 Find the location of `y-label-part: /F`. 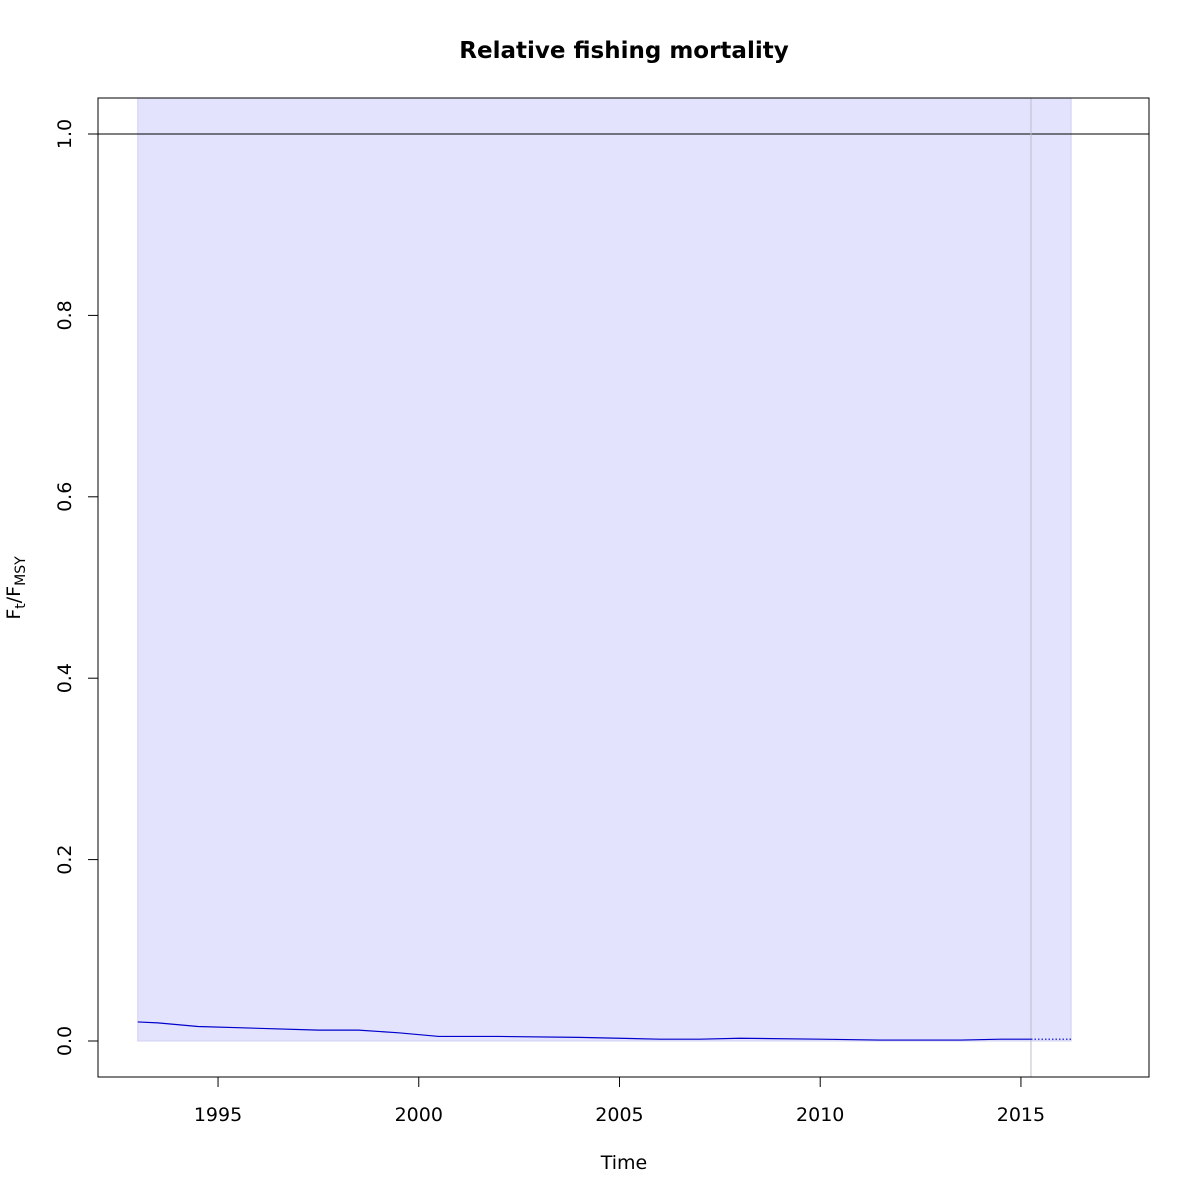

y-label-part: /F is located at coordinates (14, 594).